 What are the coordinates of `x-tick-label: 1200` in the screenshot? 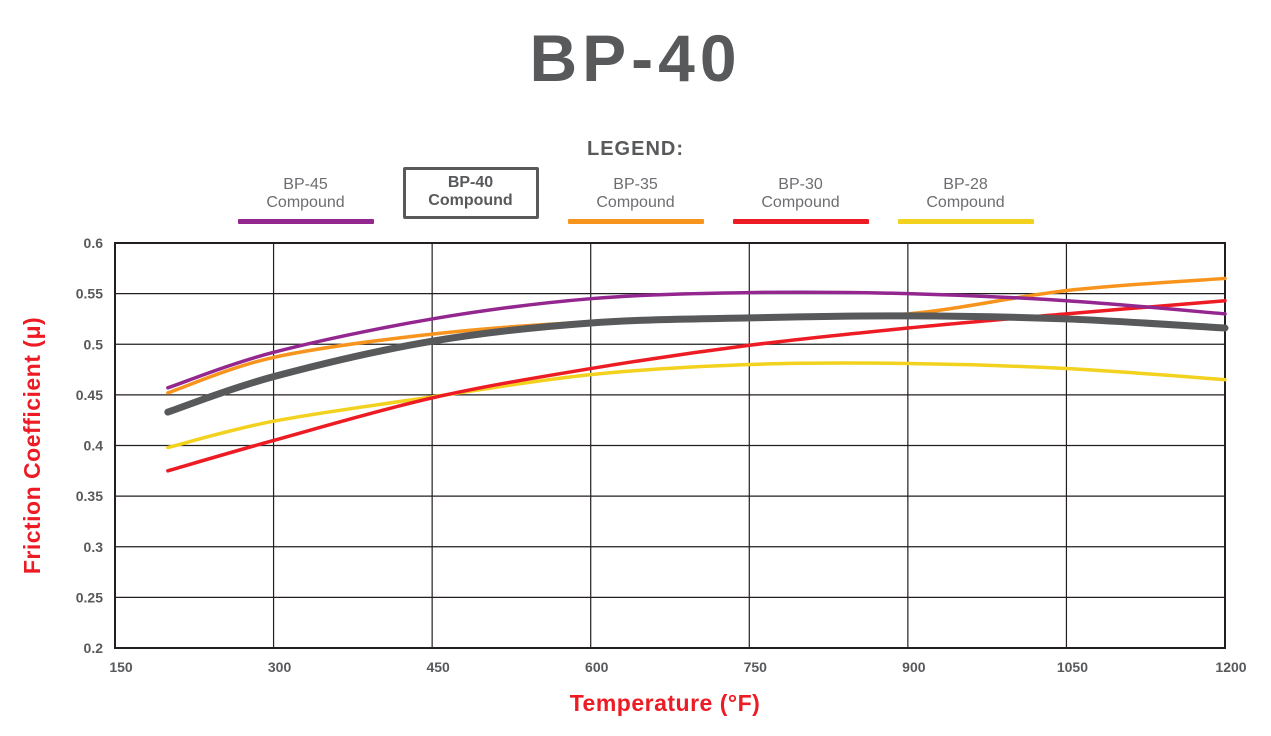 It's located at (1230, 667).